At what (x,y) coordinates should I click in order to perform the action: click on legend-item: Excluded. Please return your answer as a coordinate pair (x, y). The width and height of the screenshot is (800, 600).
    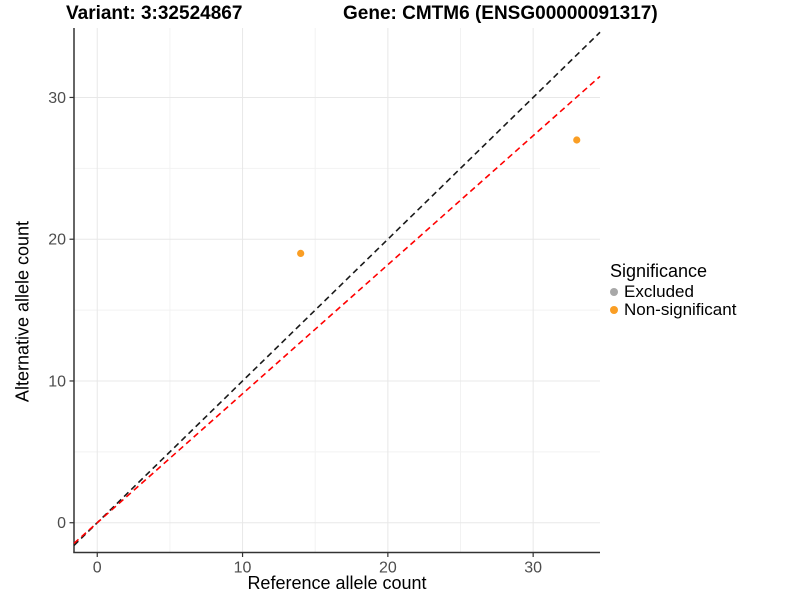
    Looking at the image, I should click on (673, 291).